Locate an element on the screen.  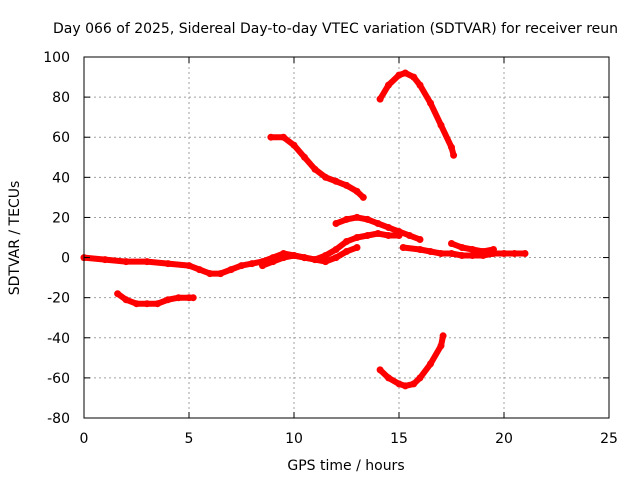
x-tick-label: 20 is located at coordinates (504, 439).